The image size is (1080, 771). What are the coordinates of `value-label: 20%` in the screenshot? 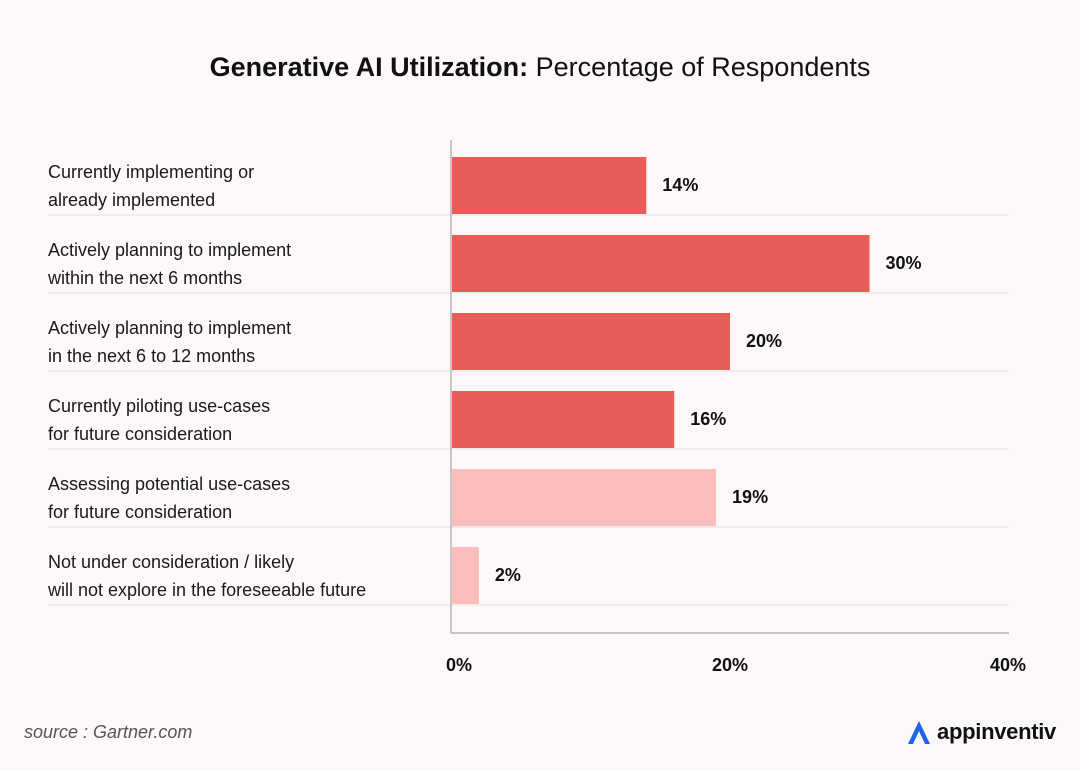 It's located at (764, 341).